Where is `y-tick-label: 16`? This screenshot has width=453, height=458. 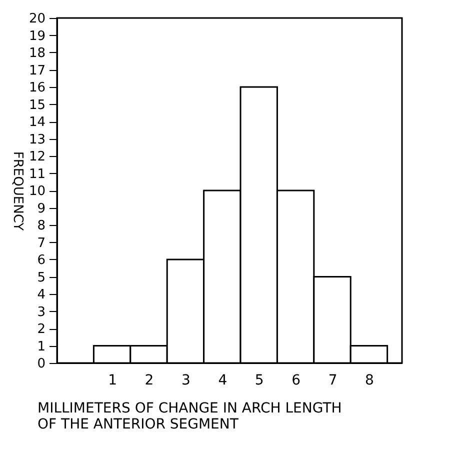
y-tick-label: 16 is located at coordinates (37, 88).